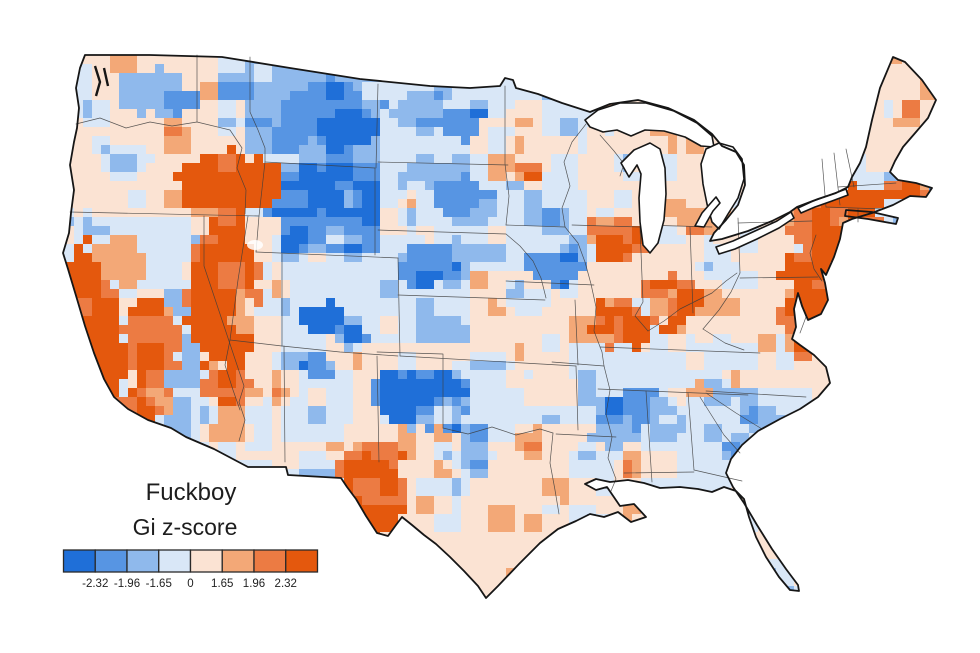  I want to click on legend-title: Gi z-score, so click(185, 527).